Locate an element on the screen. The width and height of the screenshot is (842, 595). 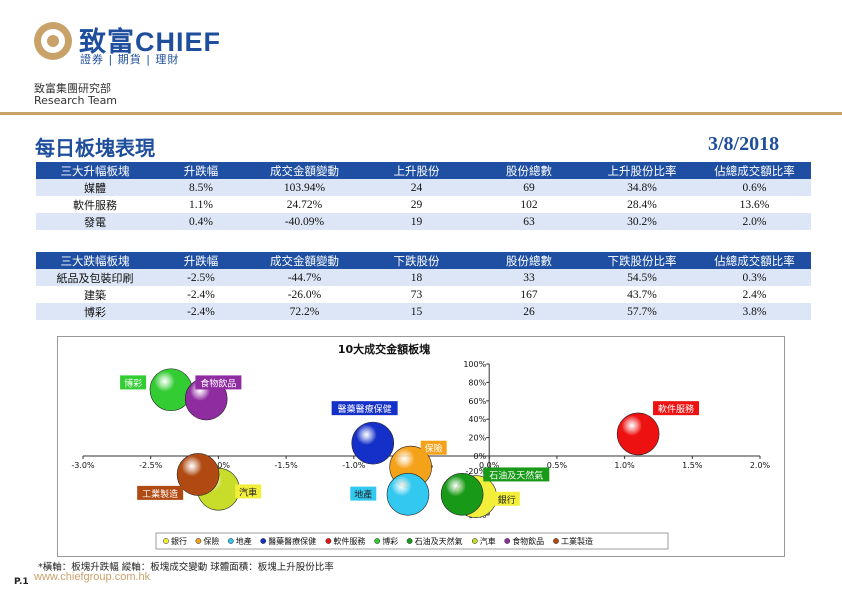
table-cell: -26.0% is located at coordinates (304, 294).